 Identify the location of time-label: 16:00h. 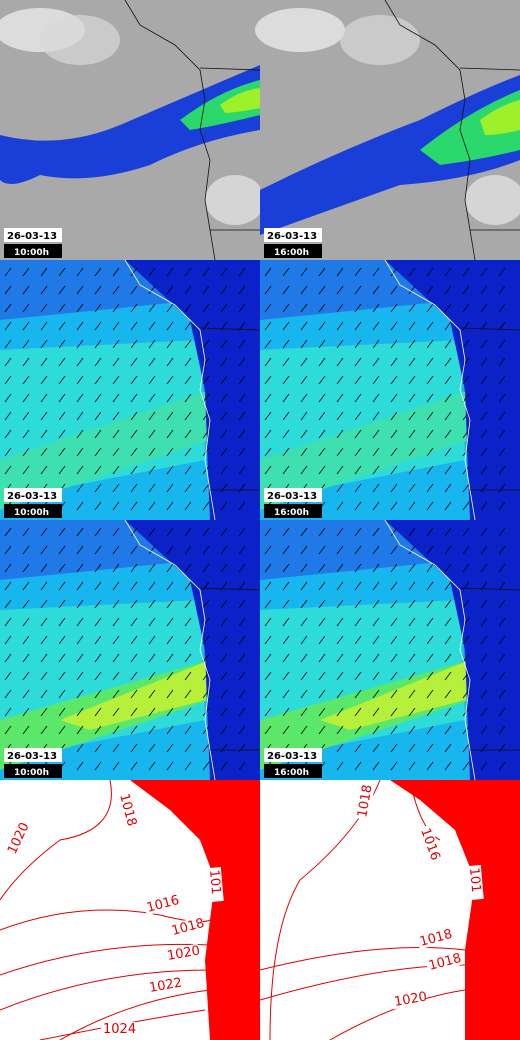
(291, 773).